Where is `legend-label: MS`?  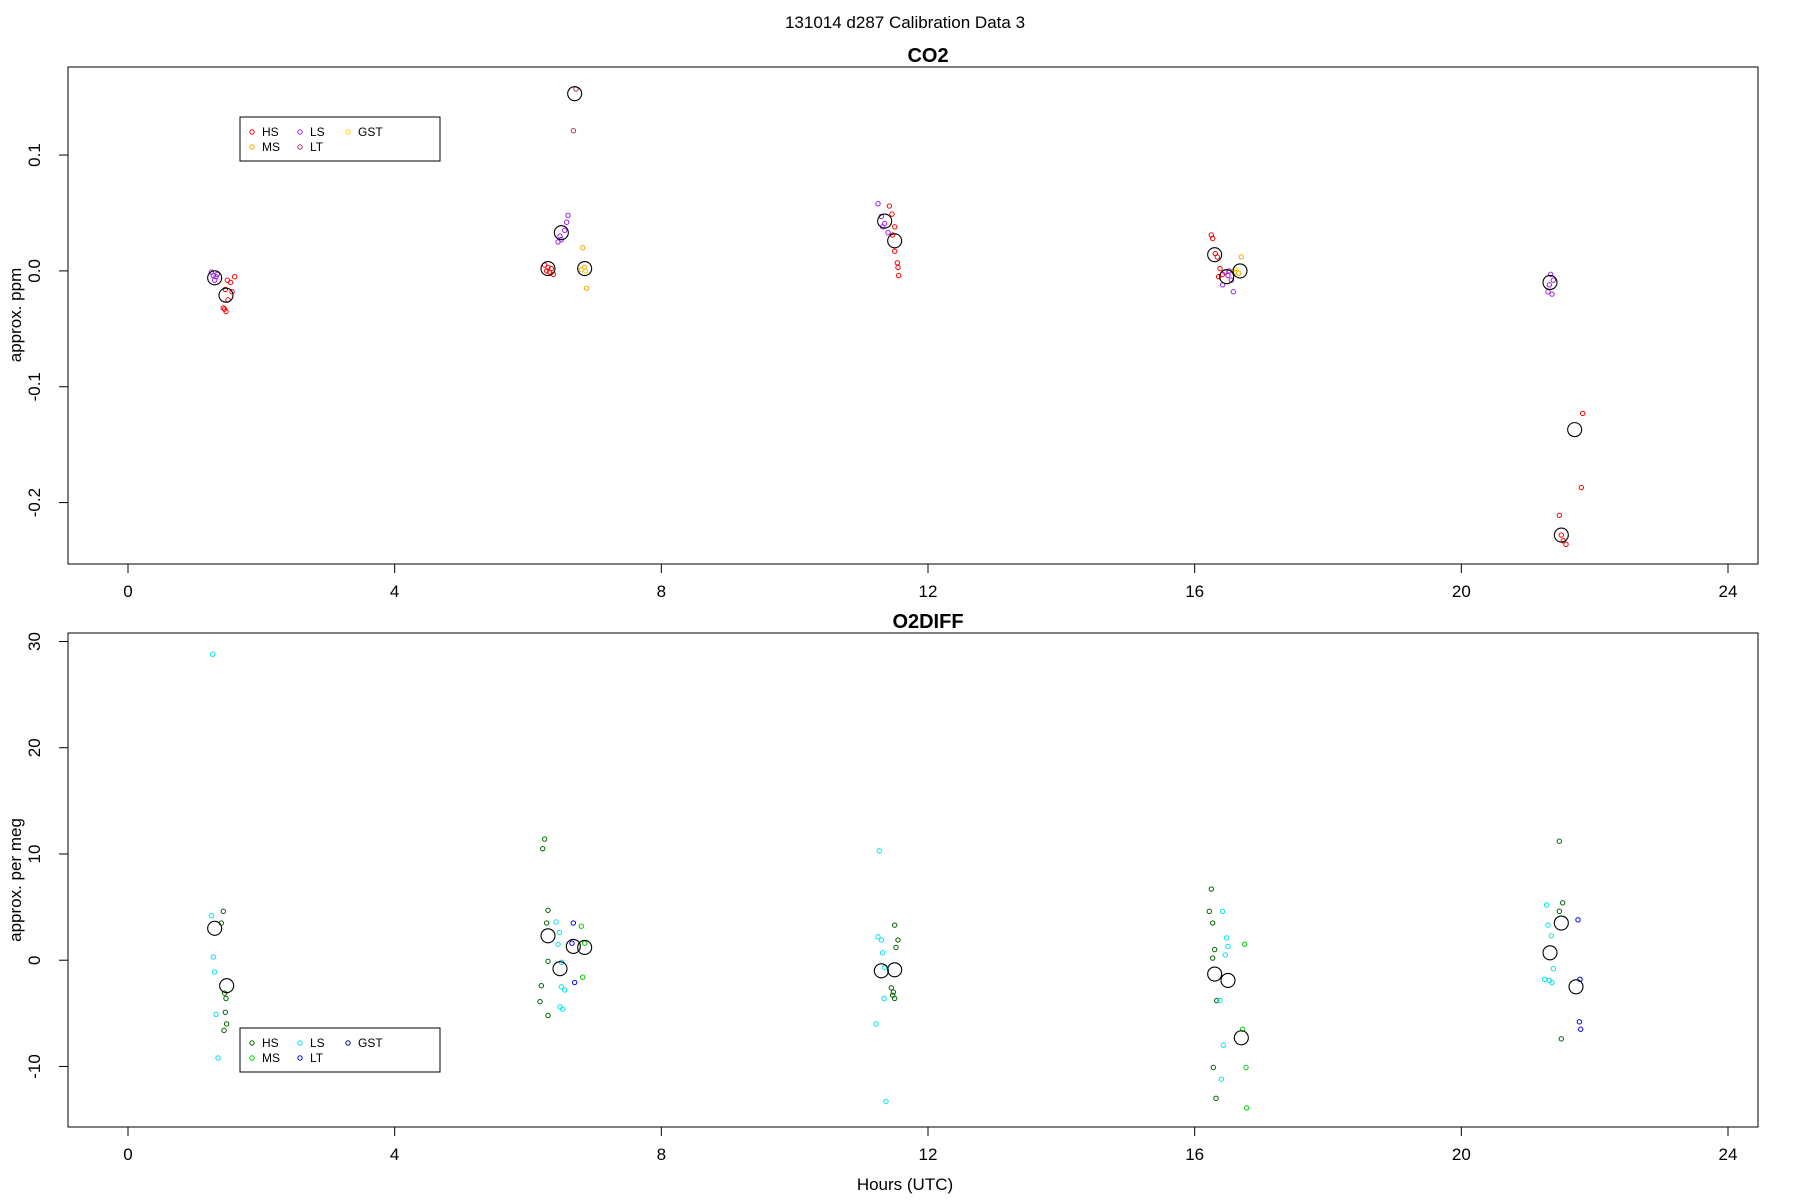
legend-label: MS is located at coordinates (271, 1058).